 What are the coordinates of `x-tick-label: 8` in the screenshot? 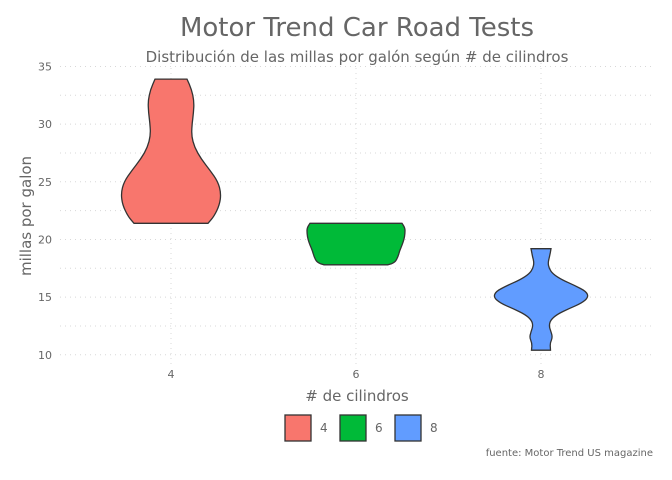 It's located at (541, 374).